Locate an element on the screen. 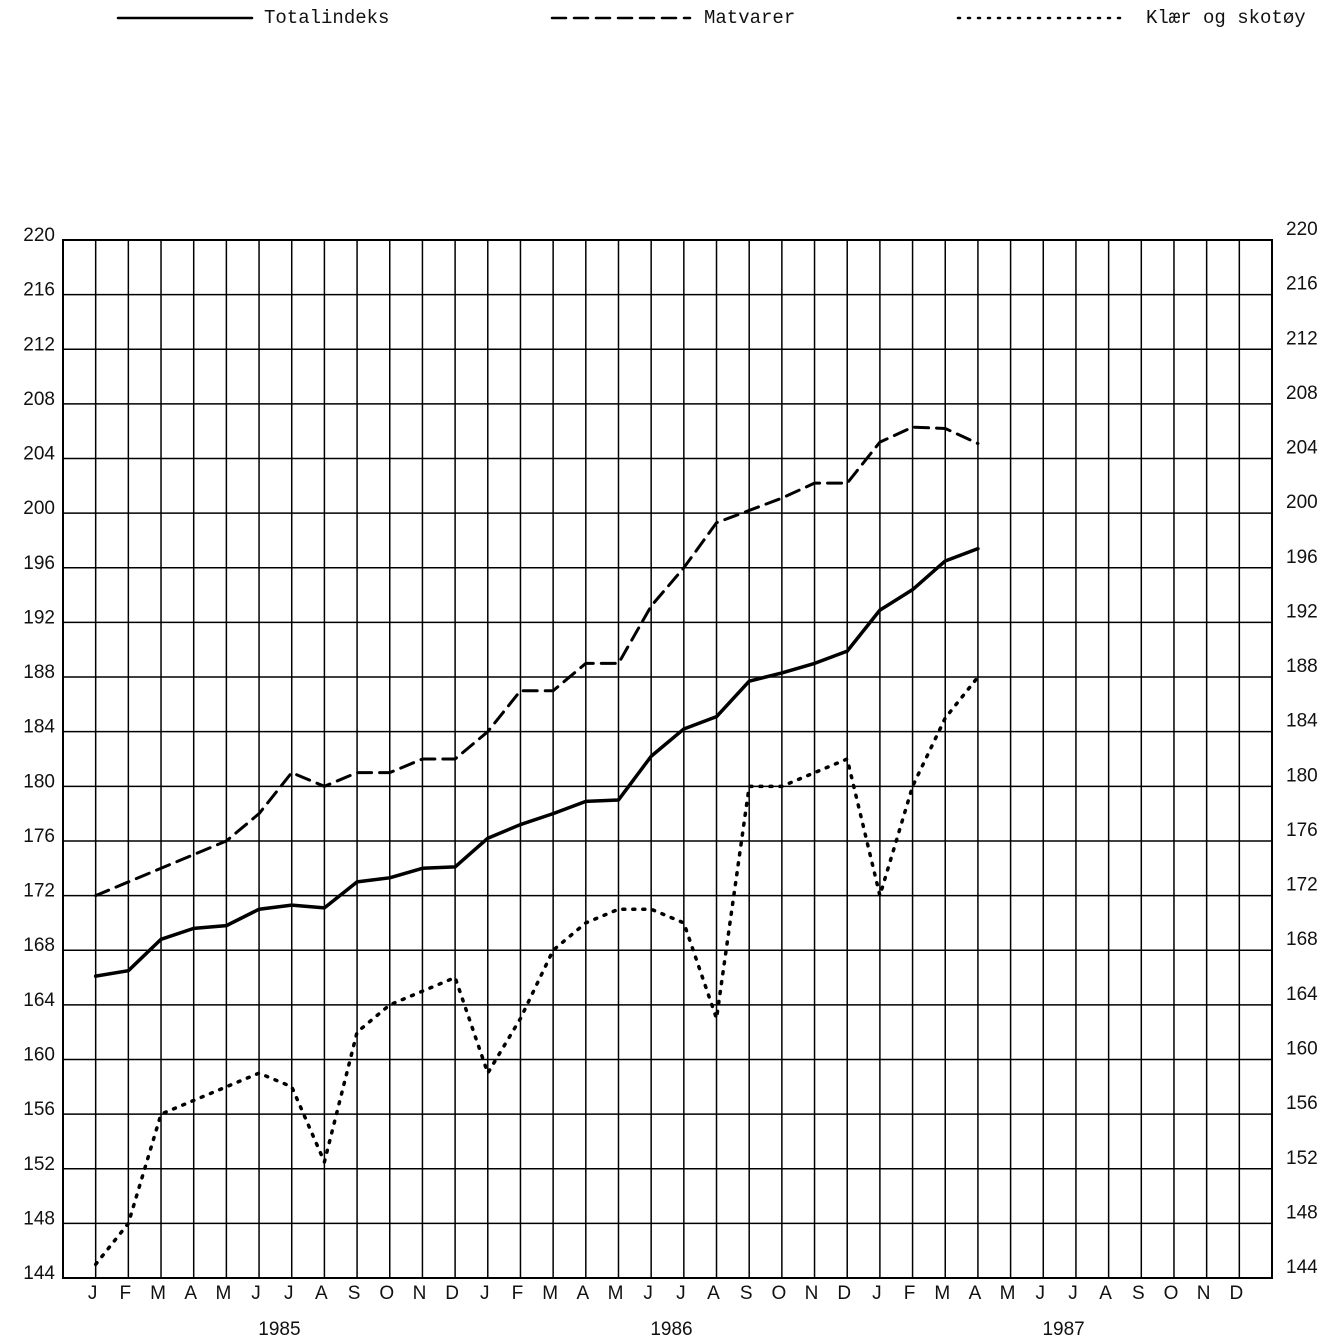  y-tick-label: 212 is located at coordinates (39, 344).